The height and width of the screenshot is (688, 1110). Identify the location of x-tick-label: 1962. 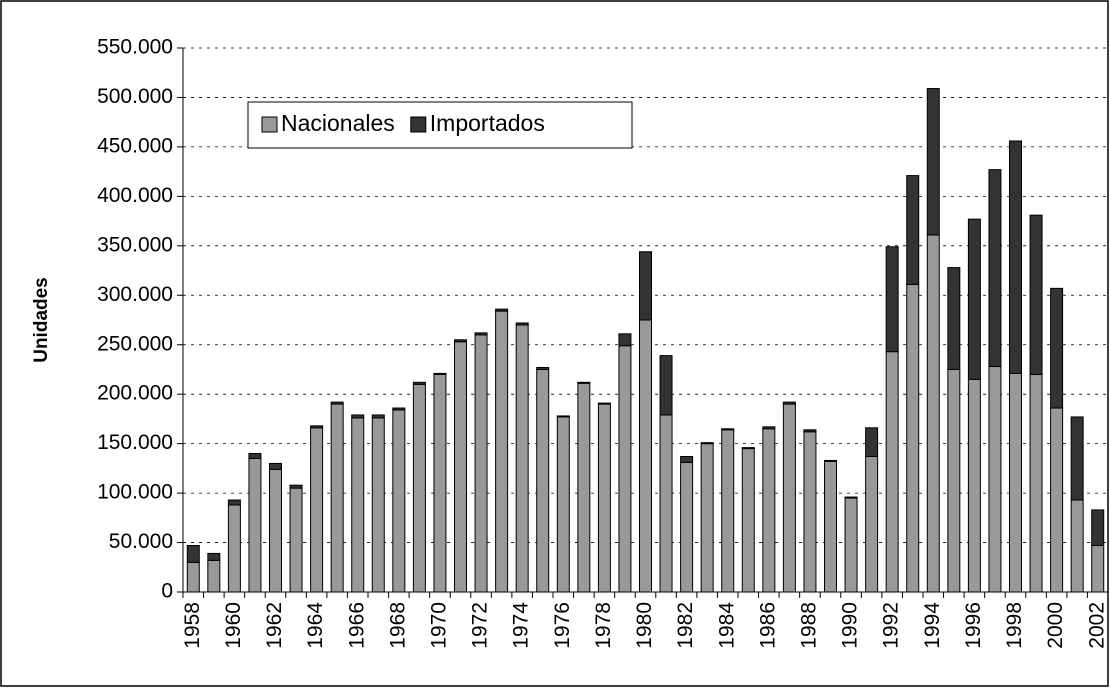
(274, 625).